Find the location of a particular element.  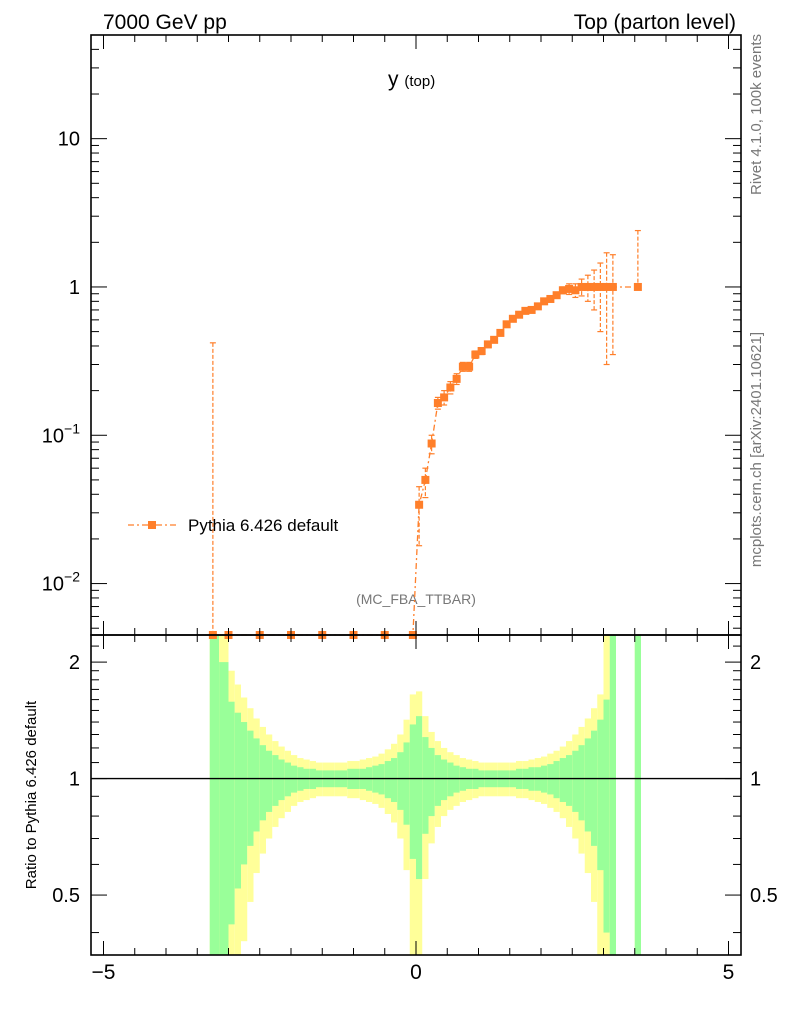

header-left: 7000 GeV pp is located at coordinates (165, 22).